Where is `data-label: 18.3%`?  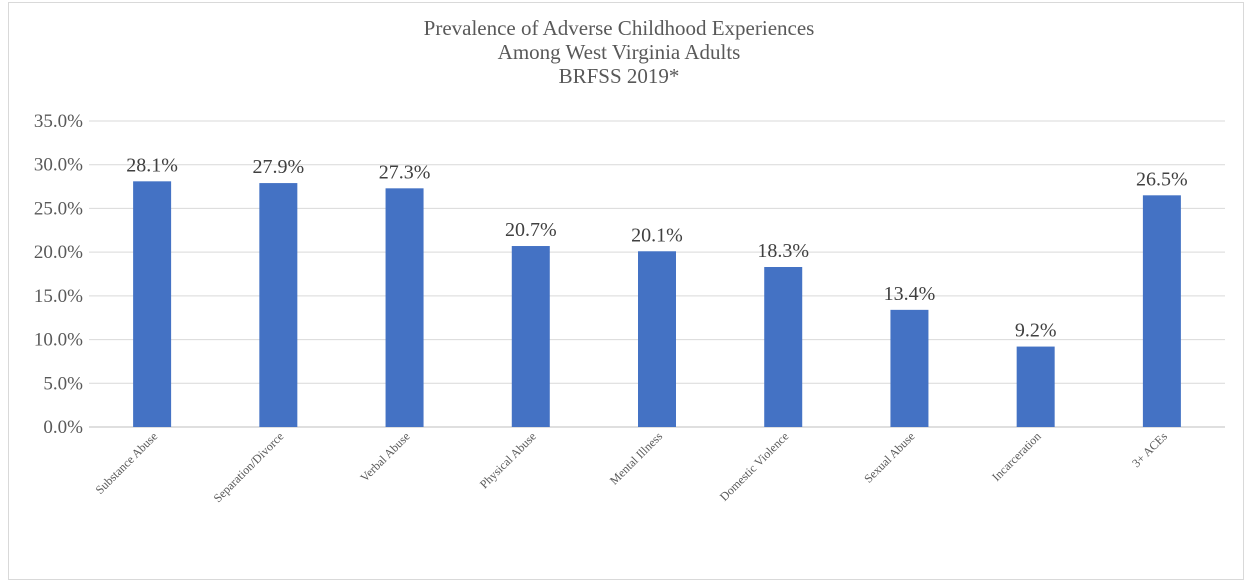 data-label: 18.3% is located at coordinates (783, 251).